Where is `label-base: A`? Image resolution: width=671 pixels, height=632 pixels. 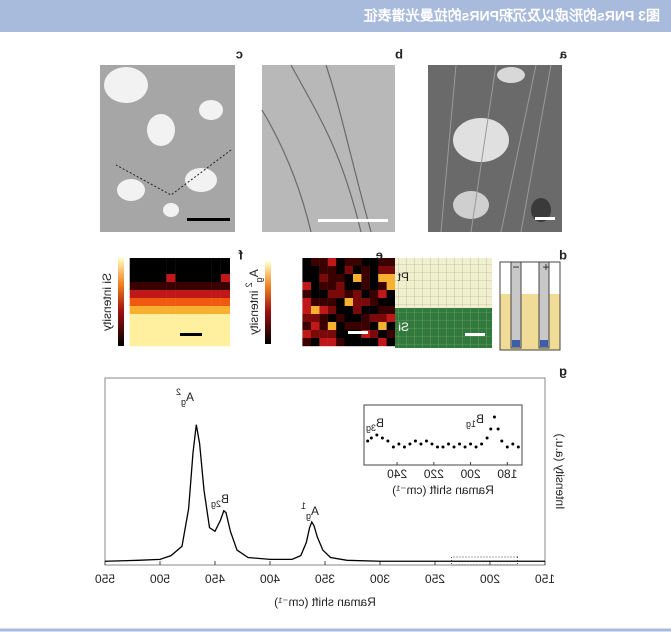 label-base: A is located at coordinates (254, 273).